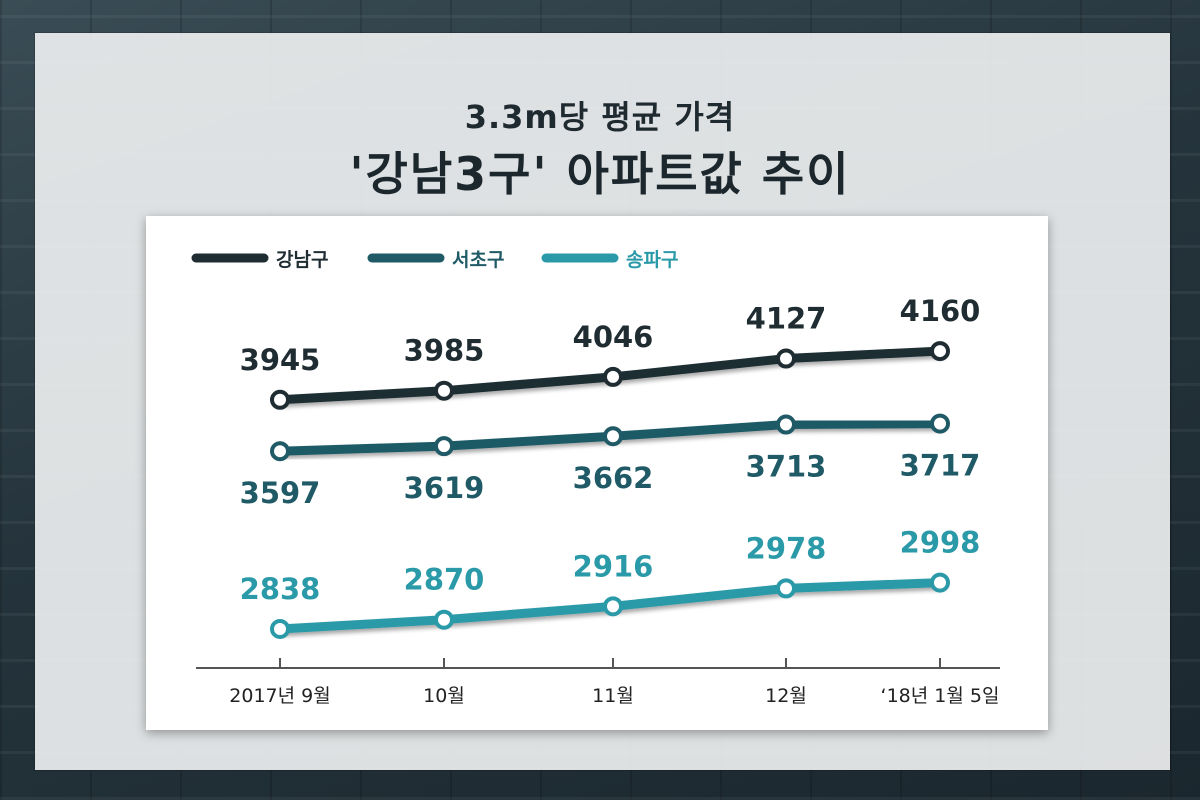  What do you see at coordinates (786, 696) in the screenshot?
I see `x-tick-label: 12월` at bounding box center [786, 696].